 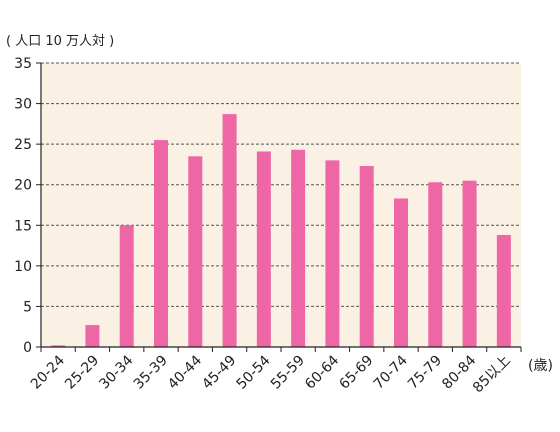 What do you see at coordinates (27, 348) in the screenshot?
I see `y-tick-label: 0` at bounding box center [27, 348].